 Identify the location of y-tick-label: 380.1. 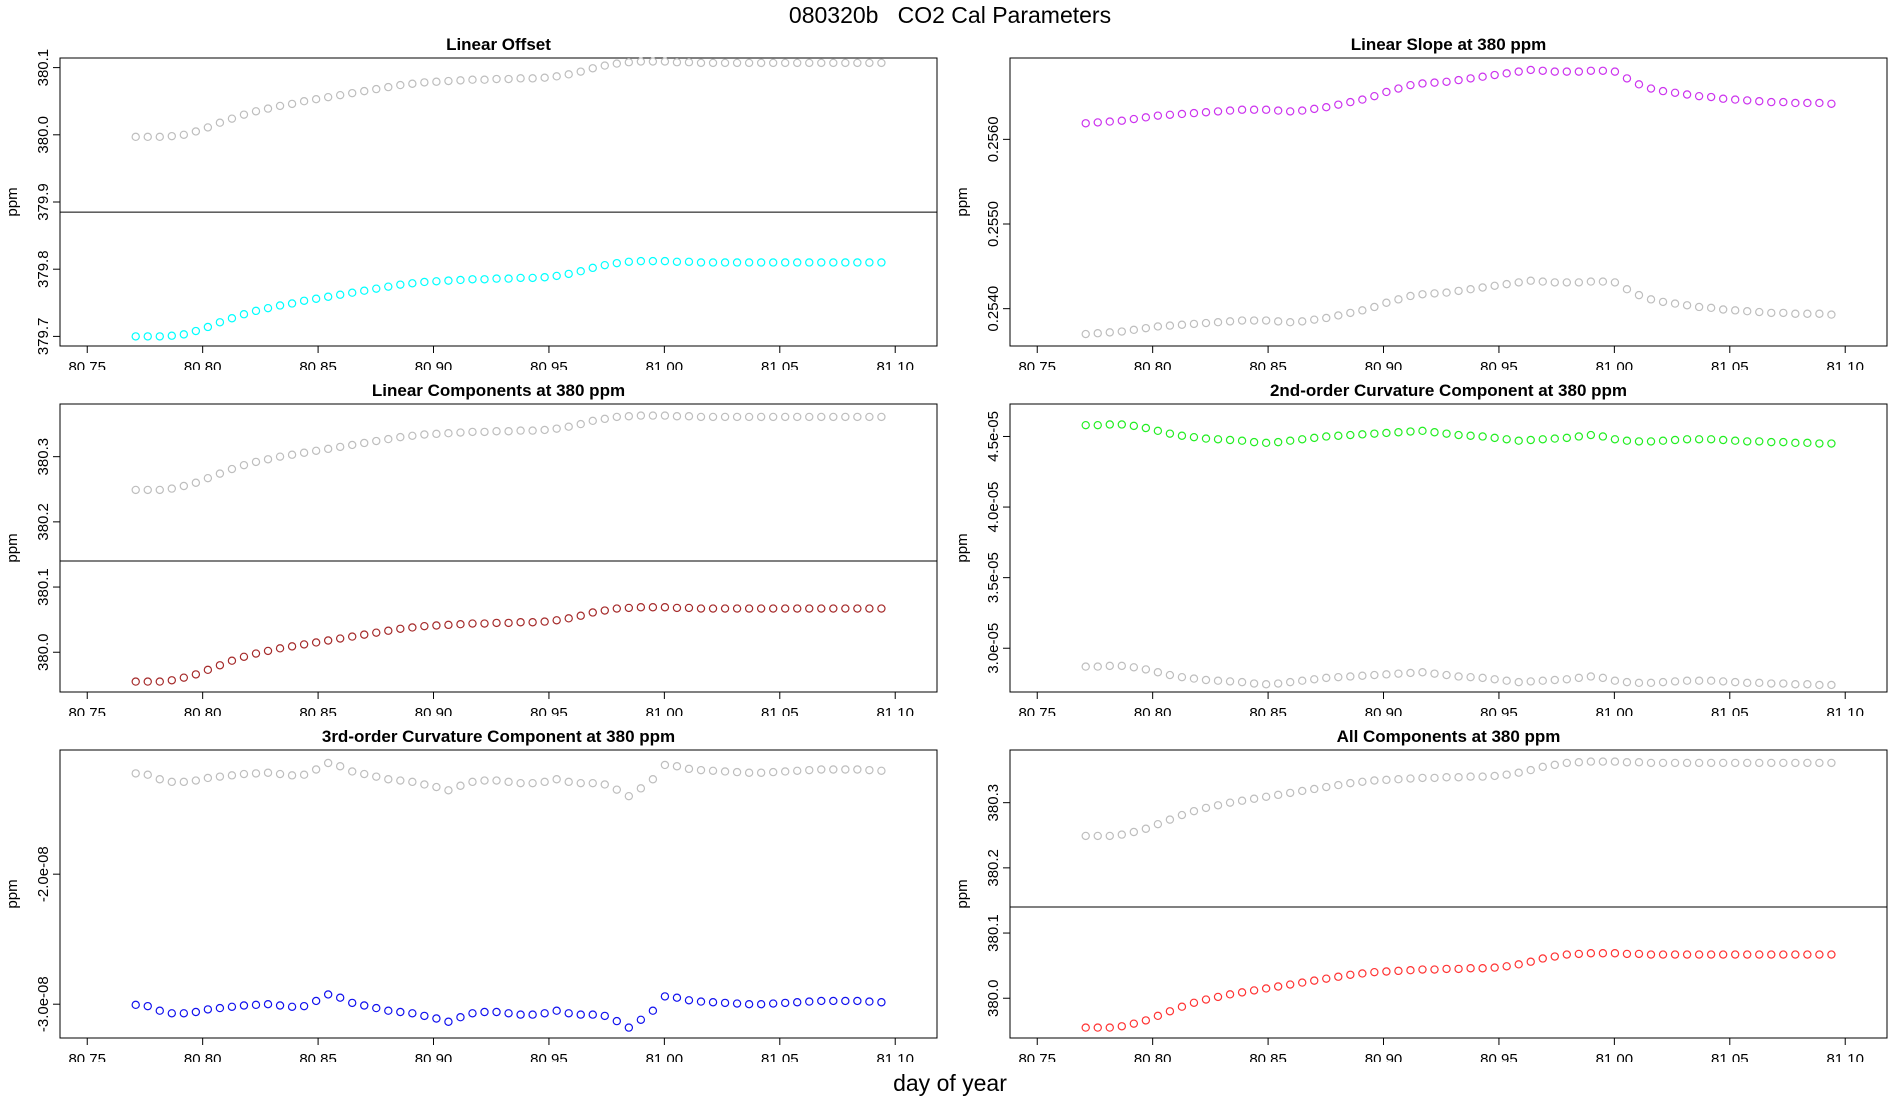
(43, 587).